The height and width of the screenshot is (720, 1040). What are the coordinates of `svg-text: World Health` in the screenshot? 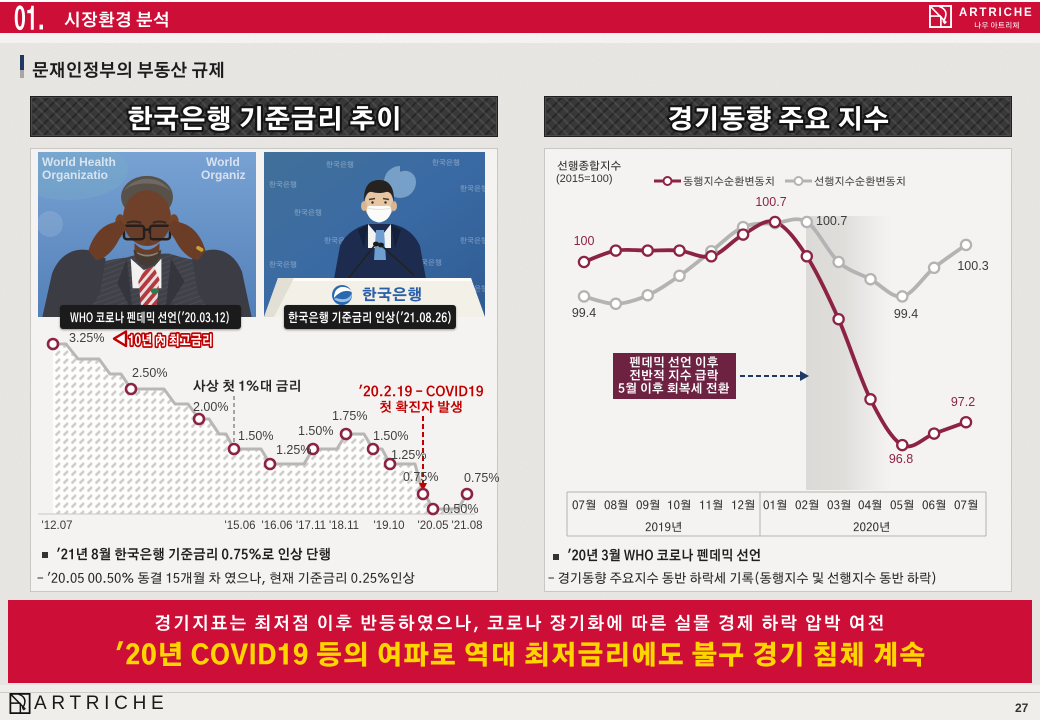 It's located at (79, 162).